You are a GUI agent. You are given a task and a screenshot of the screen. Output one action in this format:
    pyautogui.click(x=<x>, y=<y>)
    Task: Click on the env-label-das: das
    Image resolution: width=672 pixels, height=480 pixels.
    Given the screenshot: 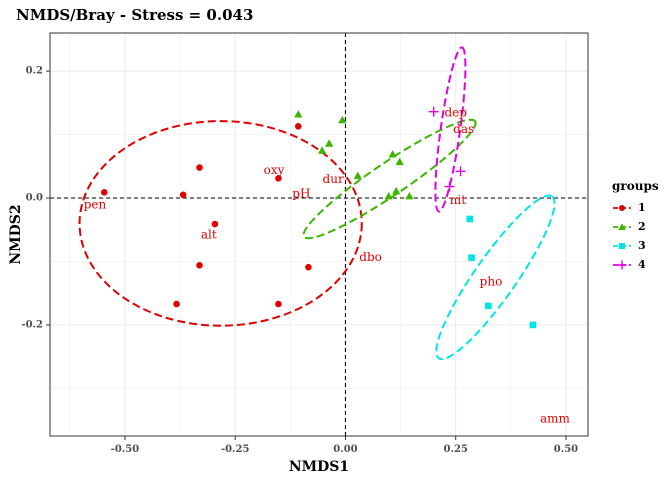 What is the action you would take?
    pyautogui.click(x=463, y=129)
    